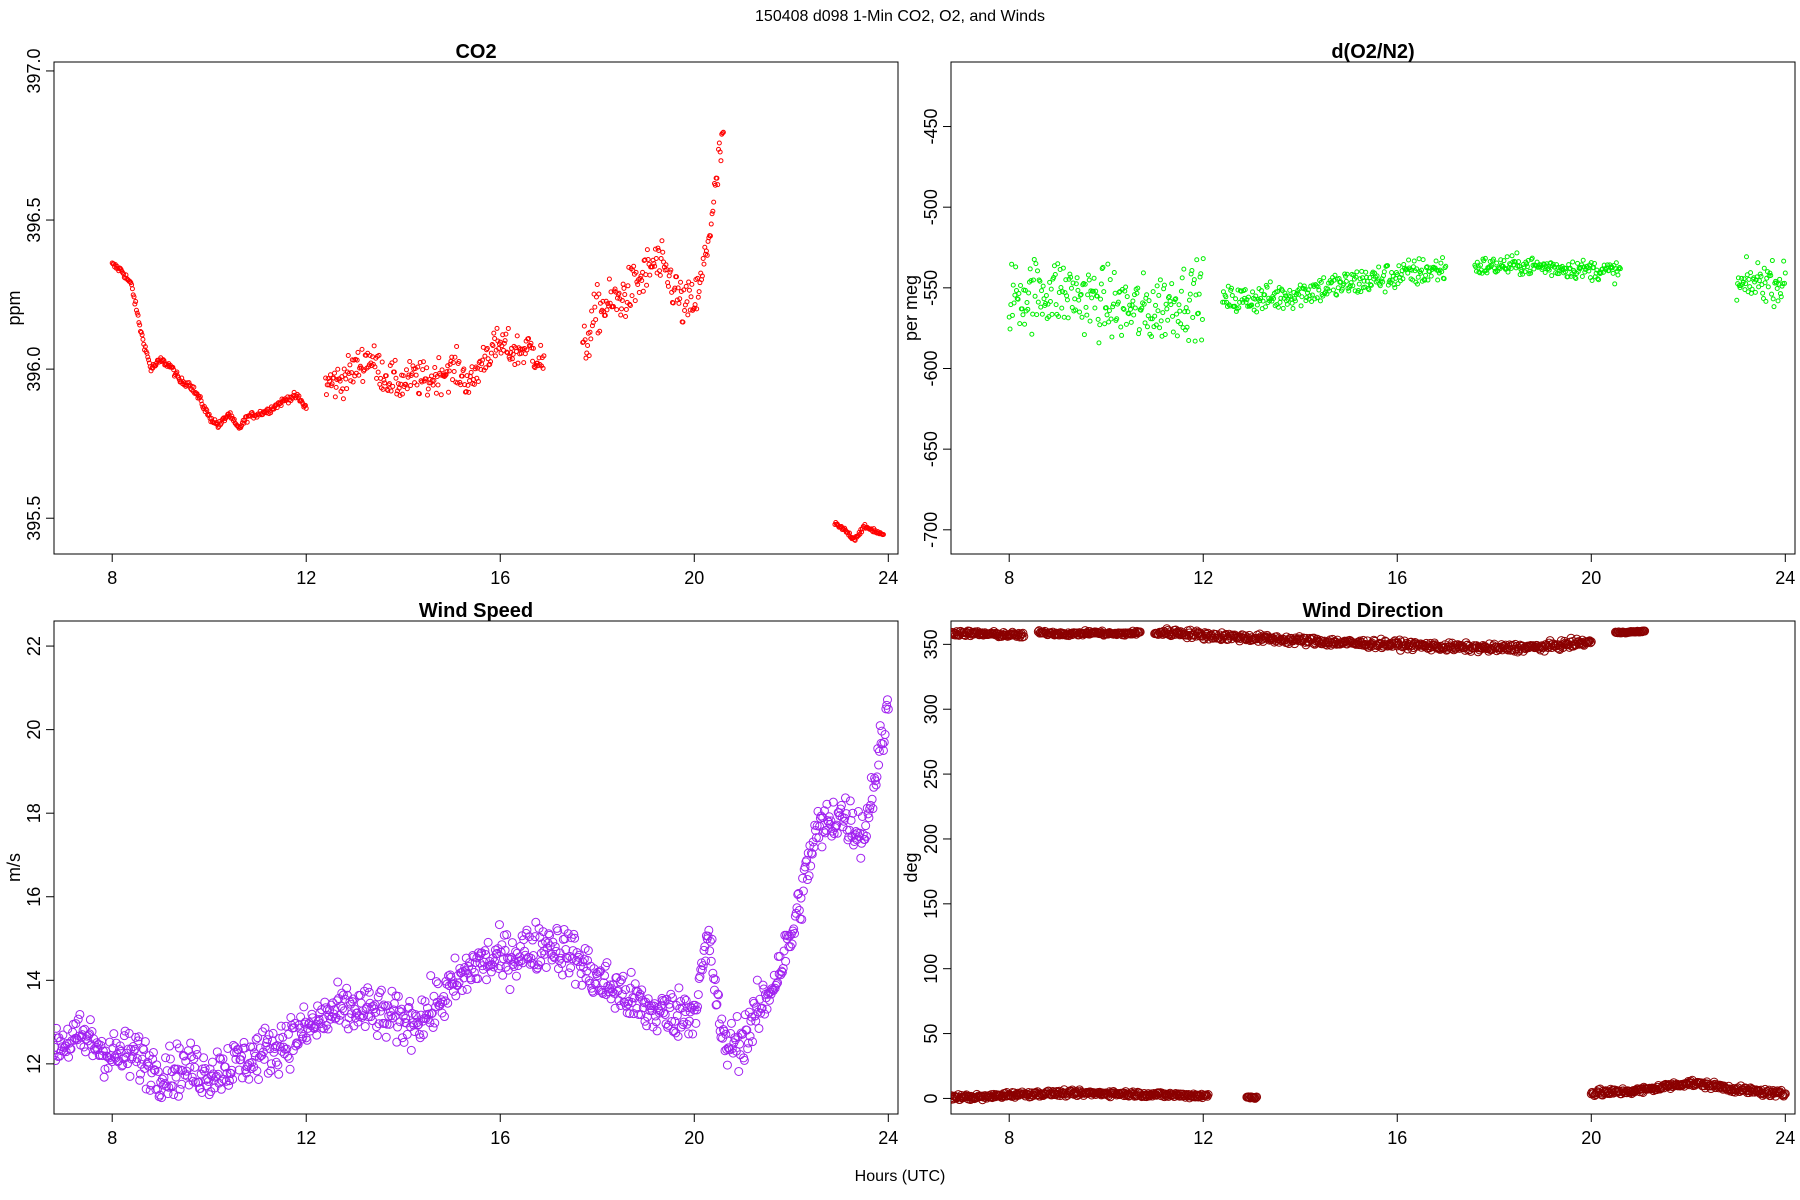 The width and height of the screenshot is (1800, 1200). Describe the element at coordinates (931, 839) in the screenshot. I see `y-tick-label: 200` at that location.